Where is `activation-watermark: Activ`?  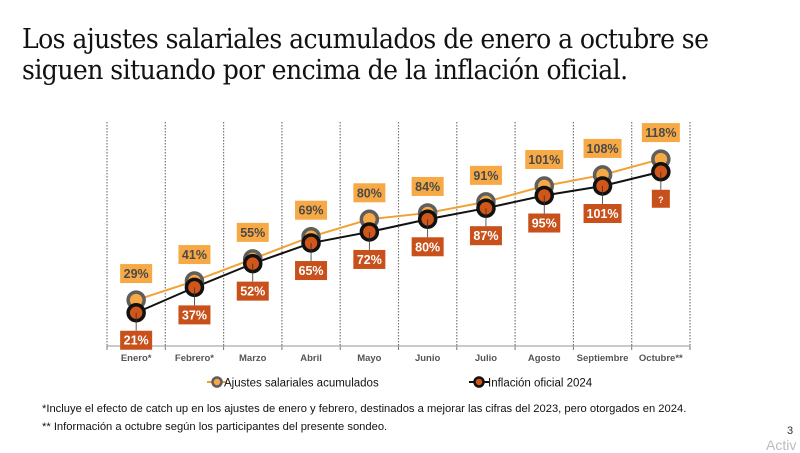 activation-watermark: Activ is located at coordinates (781, 445).